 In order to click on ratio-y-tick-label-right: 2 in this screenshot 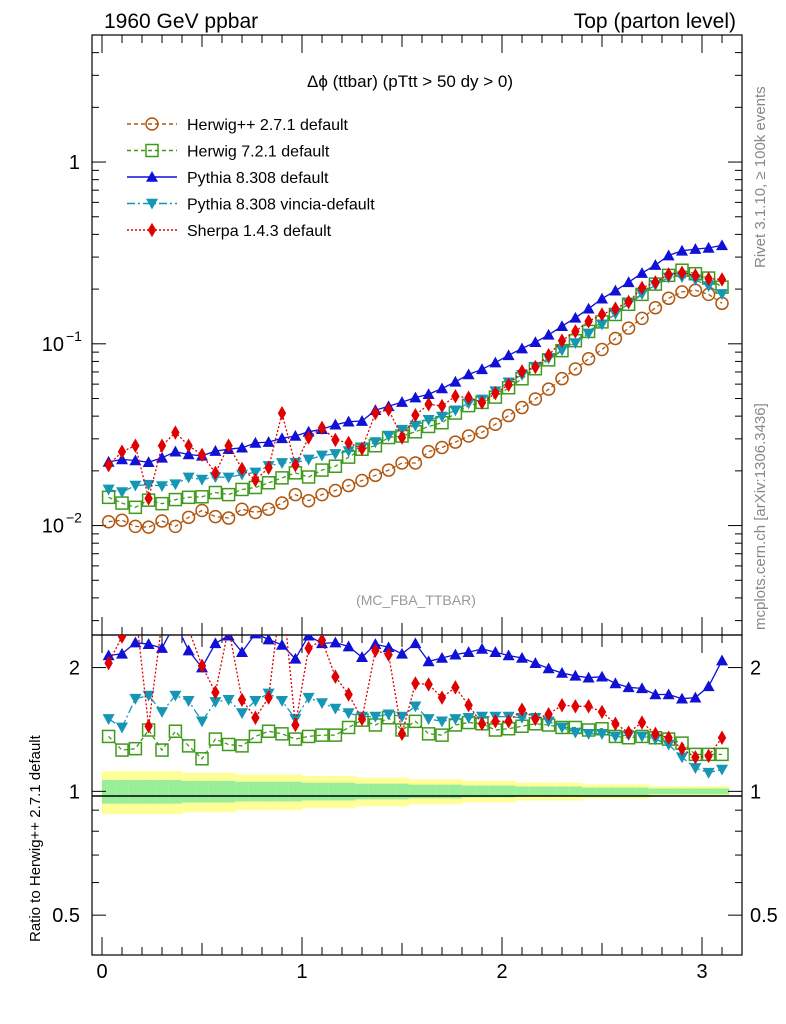, I will do `click(755, 669)`.